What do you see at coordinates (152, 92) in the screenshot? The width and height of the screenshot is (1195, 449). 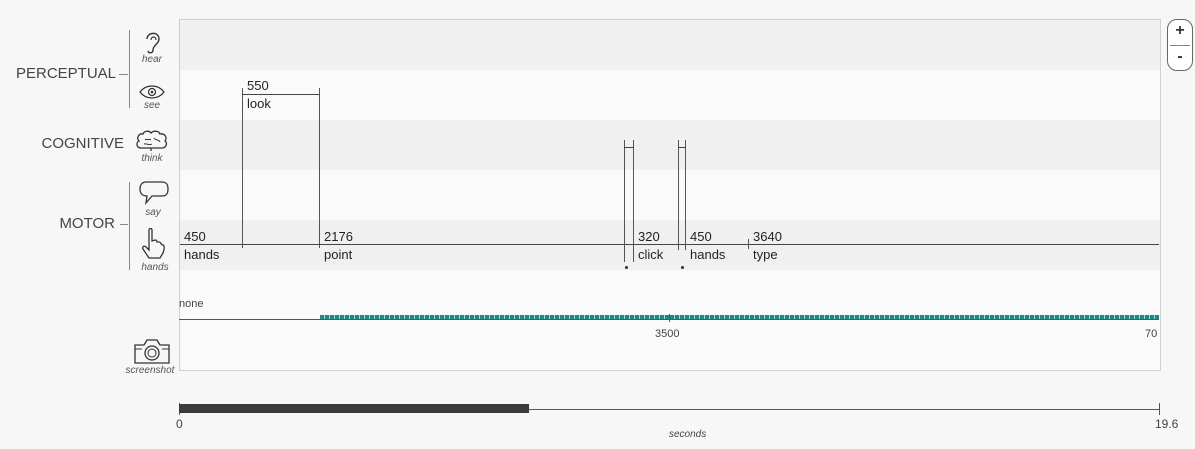 I see `eye-icon` at bounding box center [152, 92].